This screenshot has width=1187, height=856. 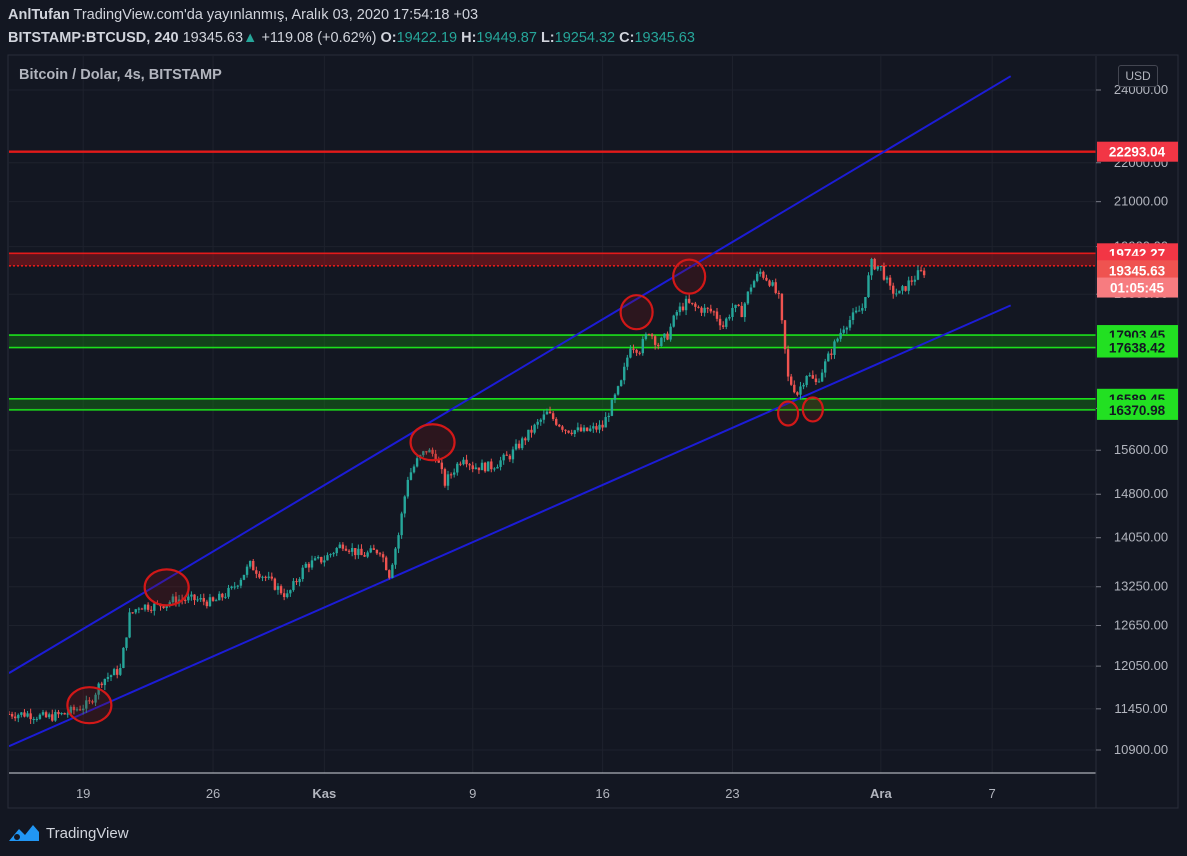 What do you see at coordinates (627, 38) in the screenshot?
I see `close-label: C:` at bounding box center [627, 38].